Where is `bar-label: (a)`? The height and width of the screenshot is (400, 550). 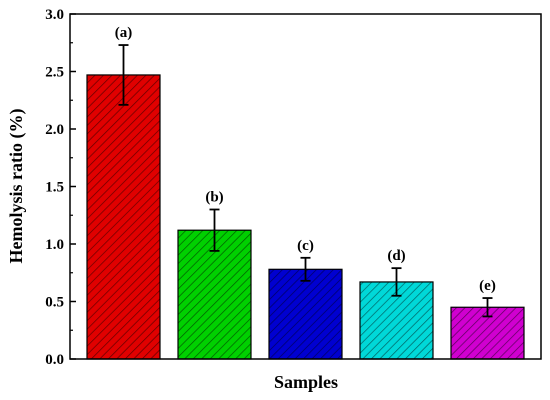 bar-label: (a) is located at coordinates (124, 33).